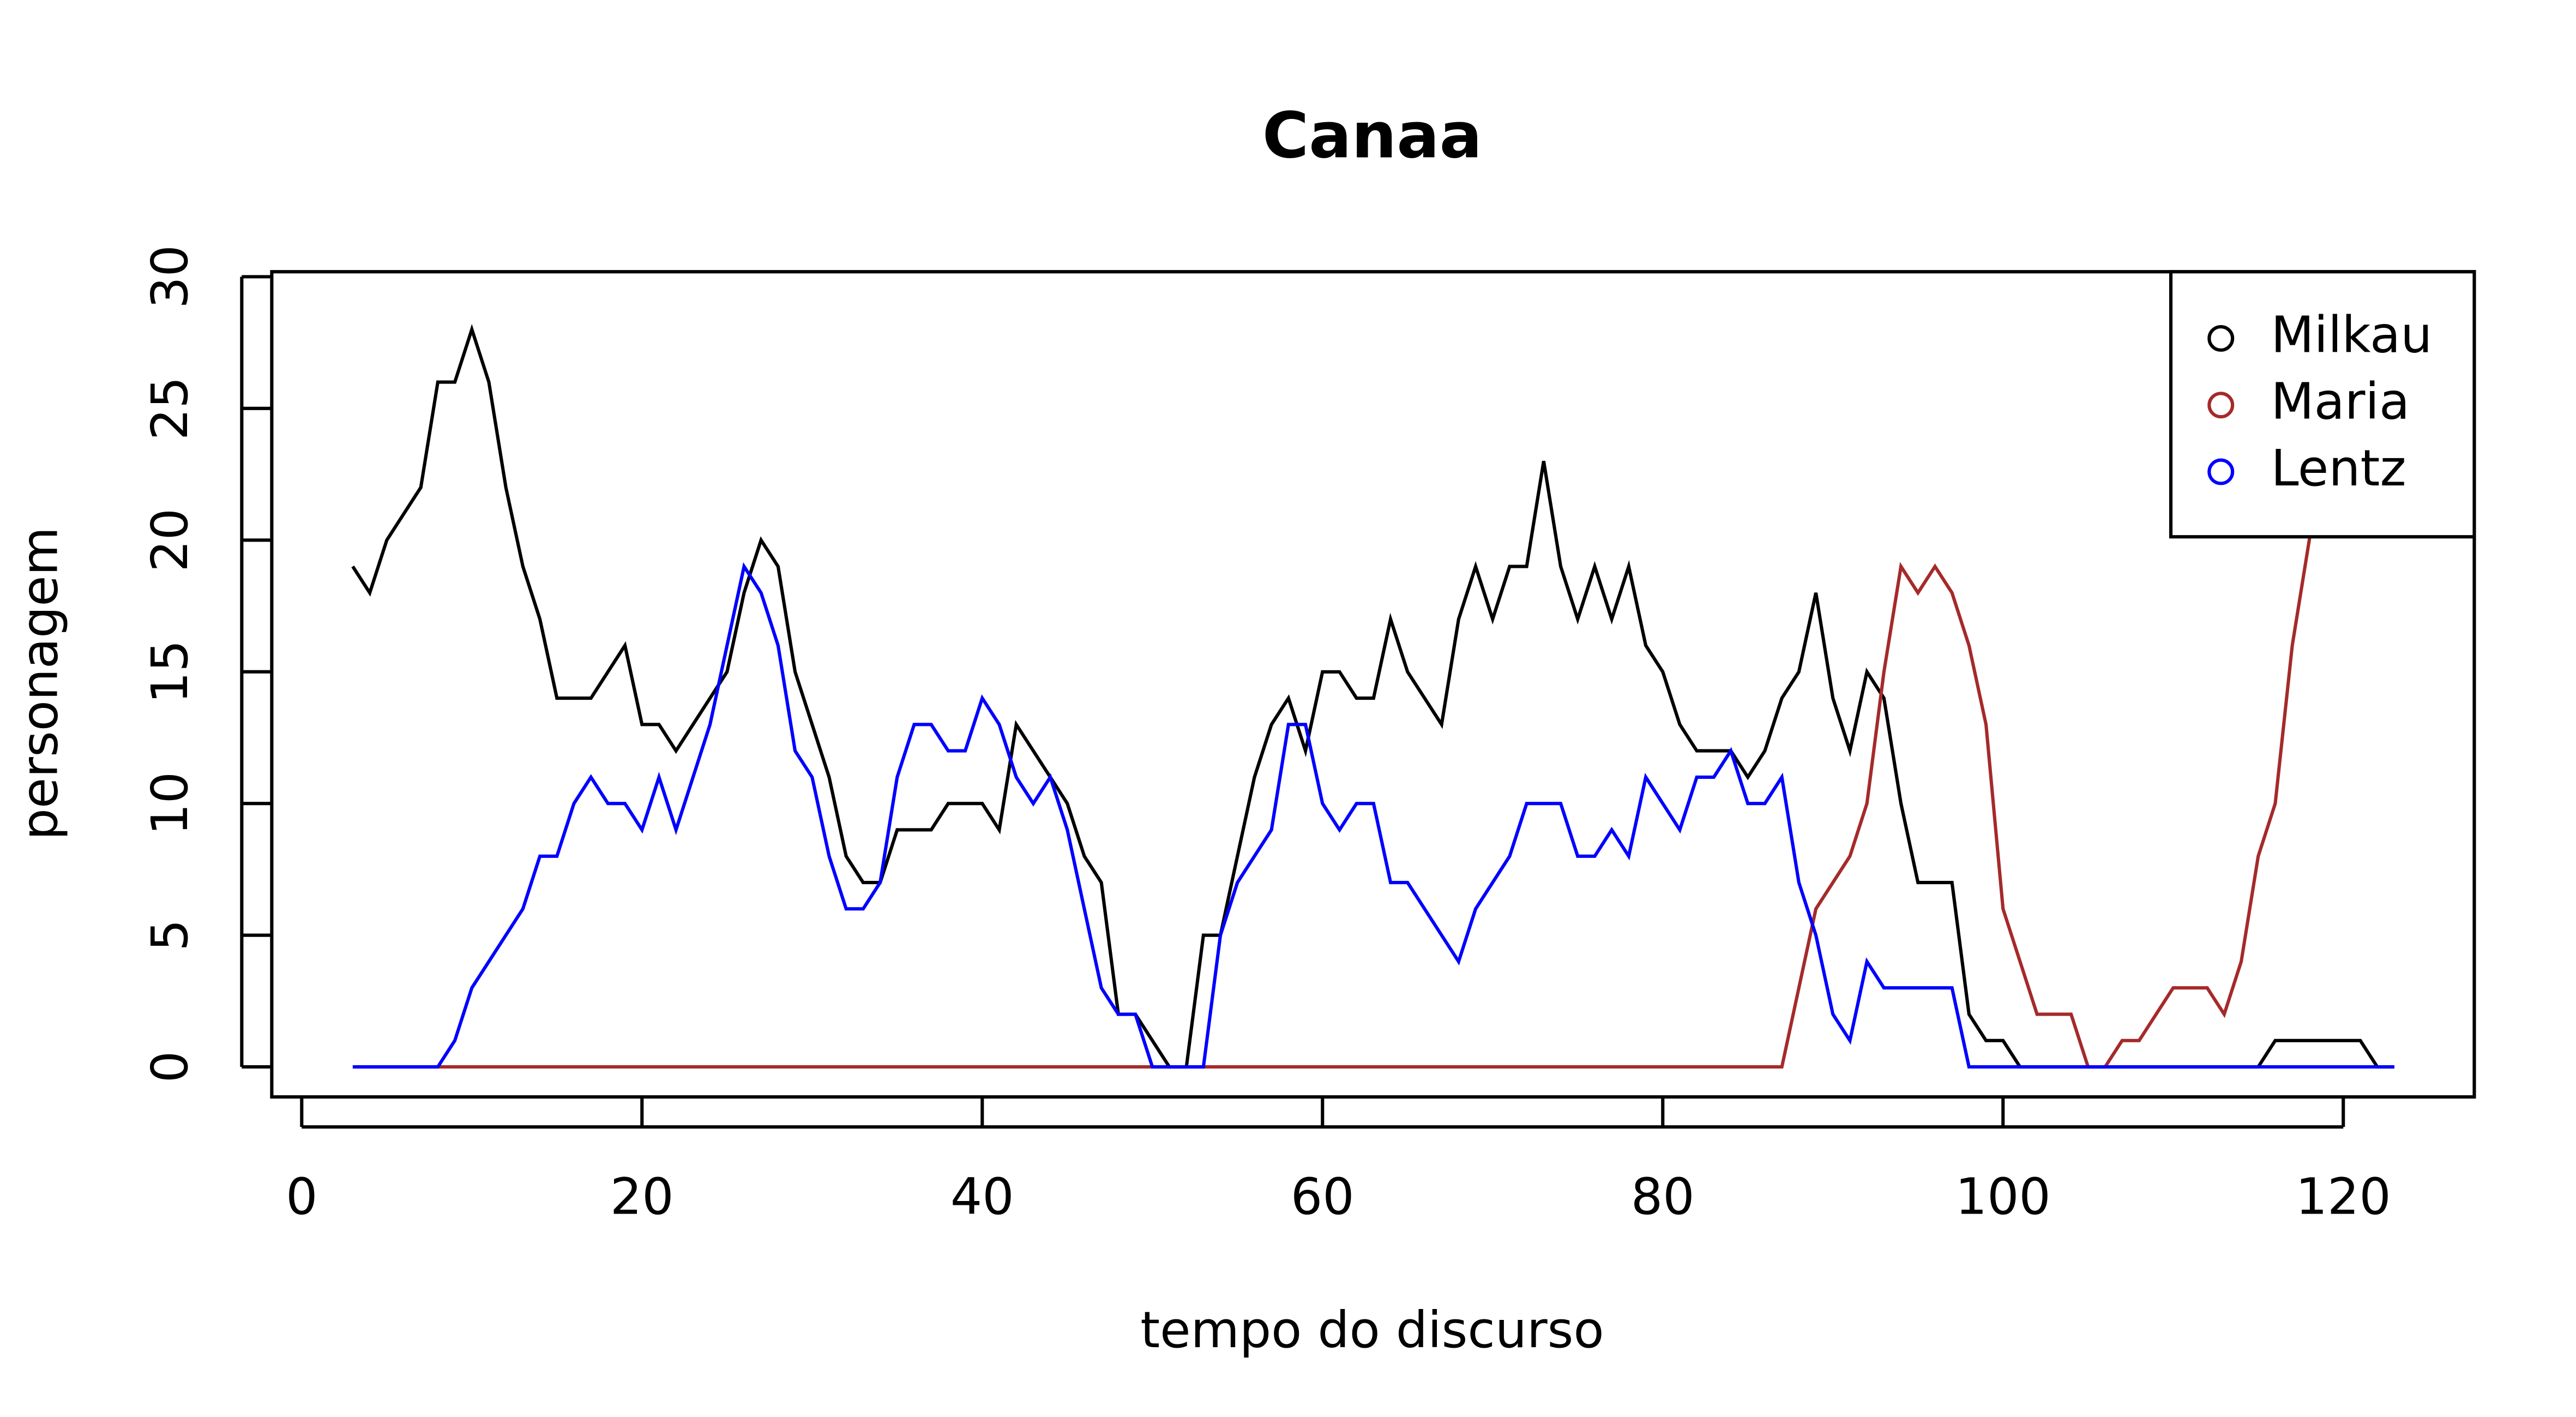 The image size is (2576, 1417). What do you see at coordinates (1323, 1197) in the screenshot?
I see `x-tick-label: 60` at bounding box center [1323, 1197].